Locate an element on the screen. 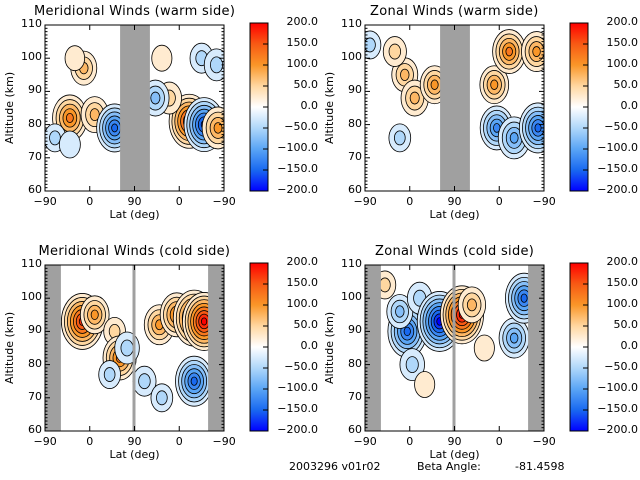 This screenshot has width=640, height=480. chart-svg is located at coordinates (156, 107).